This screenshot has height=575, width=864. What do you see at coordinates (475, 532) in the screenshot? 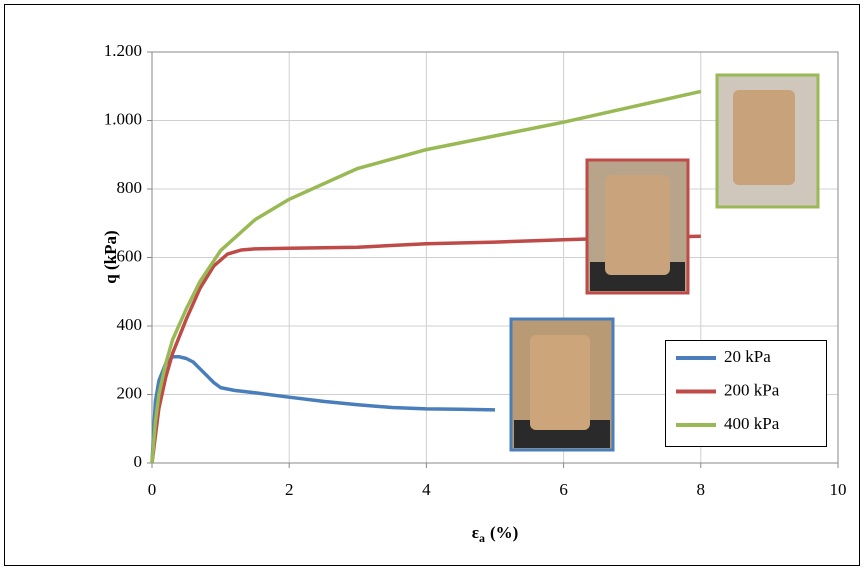
I see `x-label-main: ε` at bounding box center [475, 532].